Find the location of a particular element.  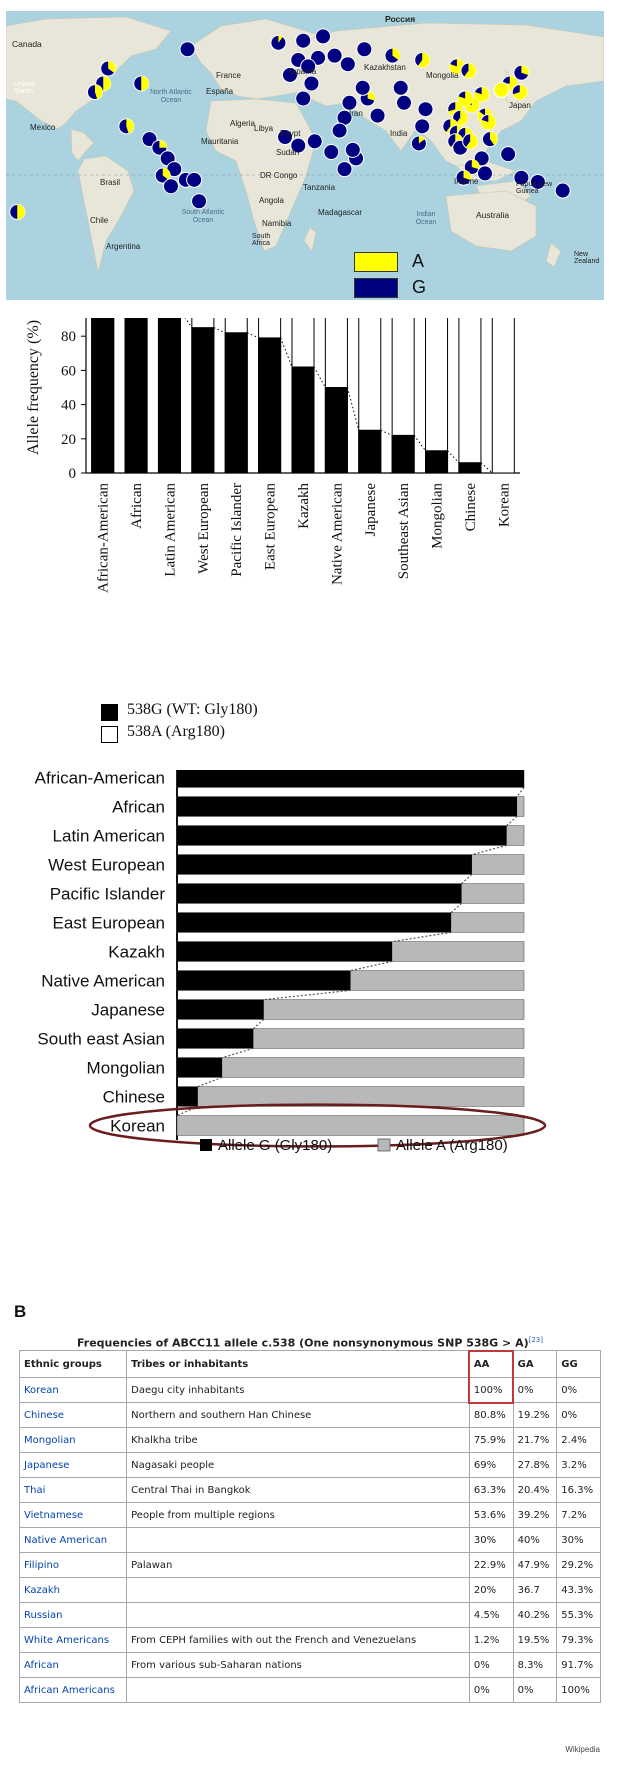

cell-ethnic-group: Korean is located at coordinates (73, 1390).